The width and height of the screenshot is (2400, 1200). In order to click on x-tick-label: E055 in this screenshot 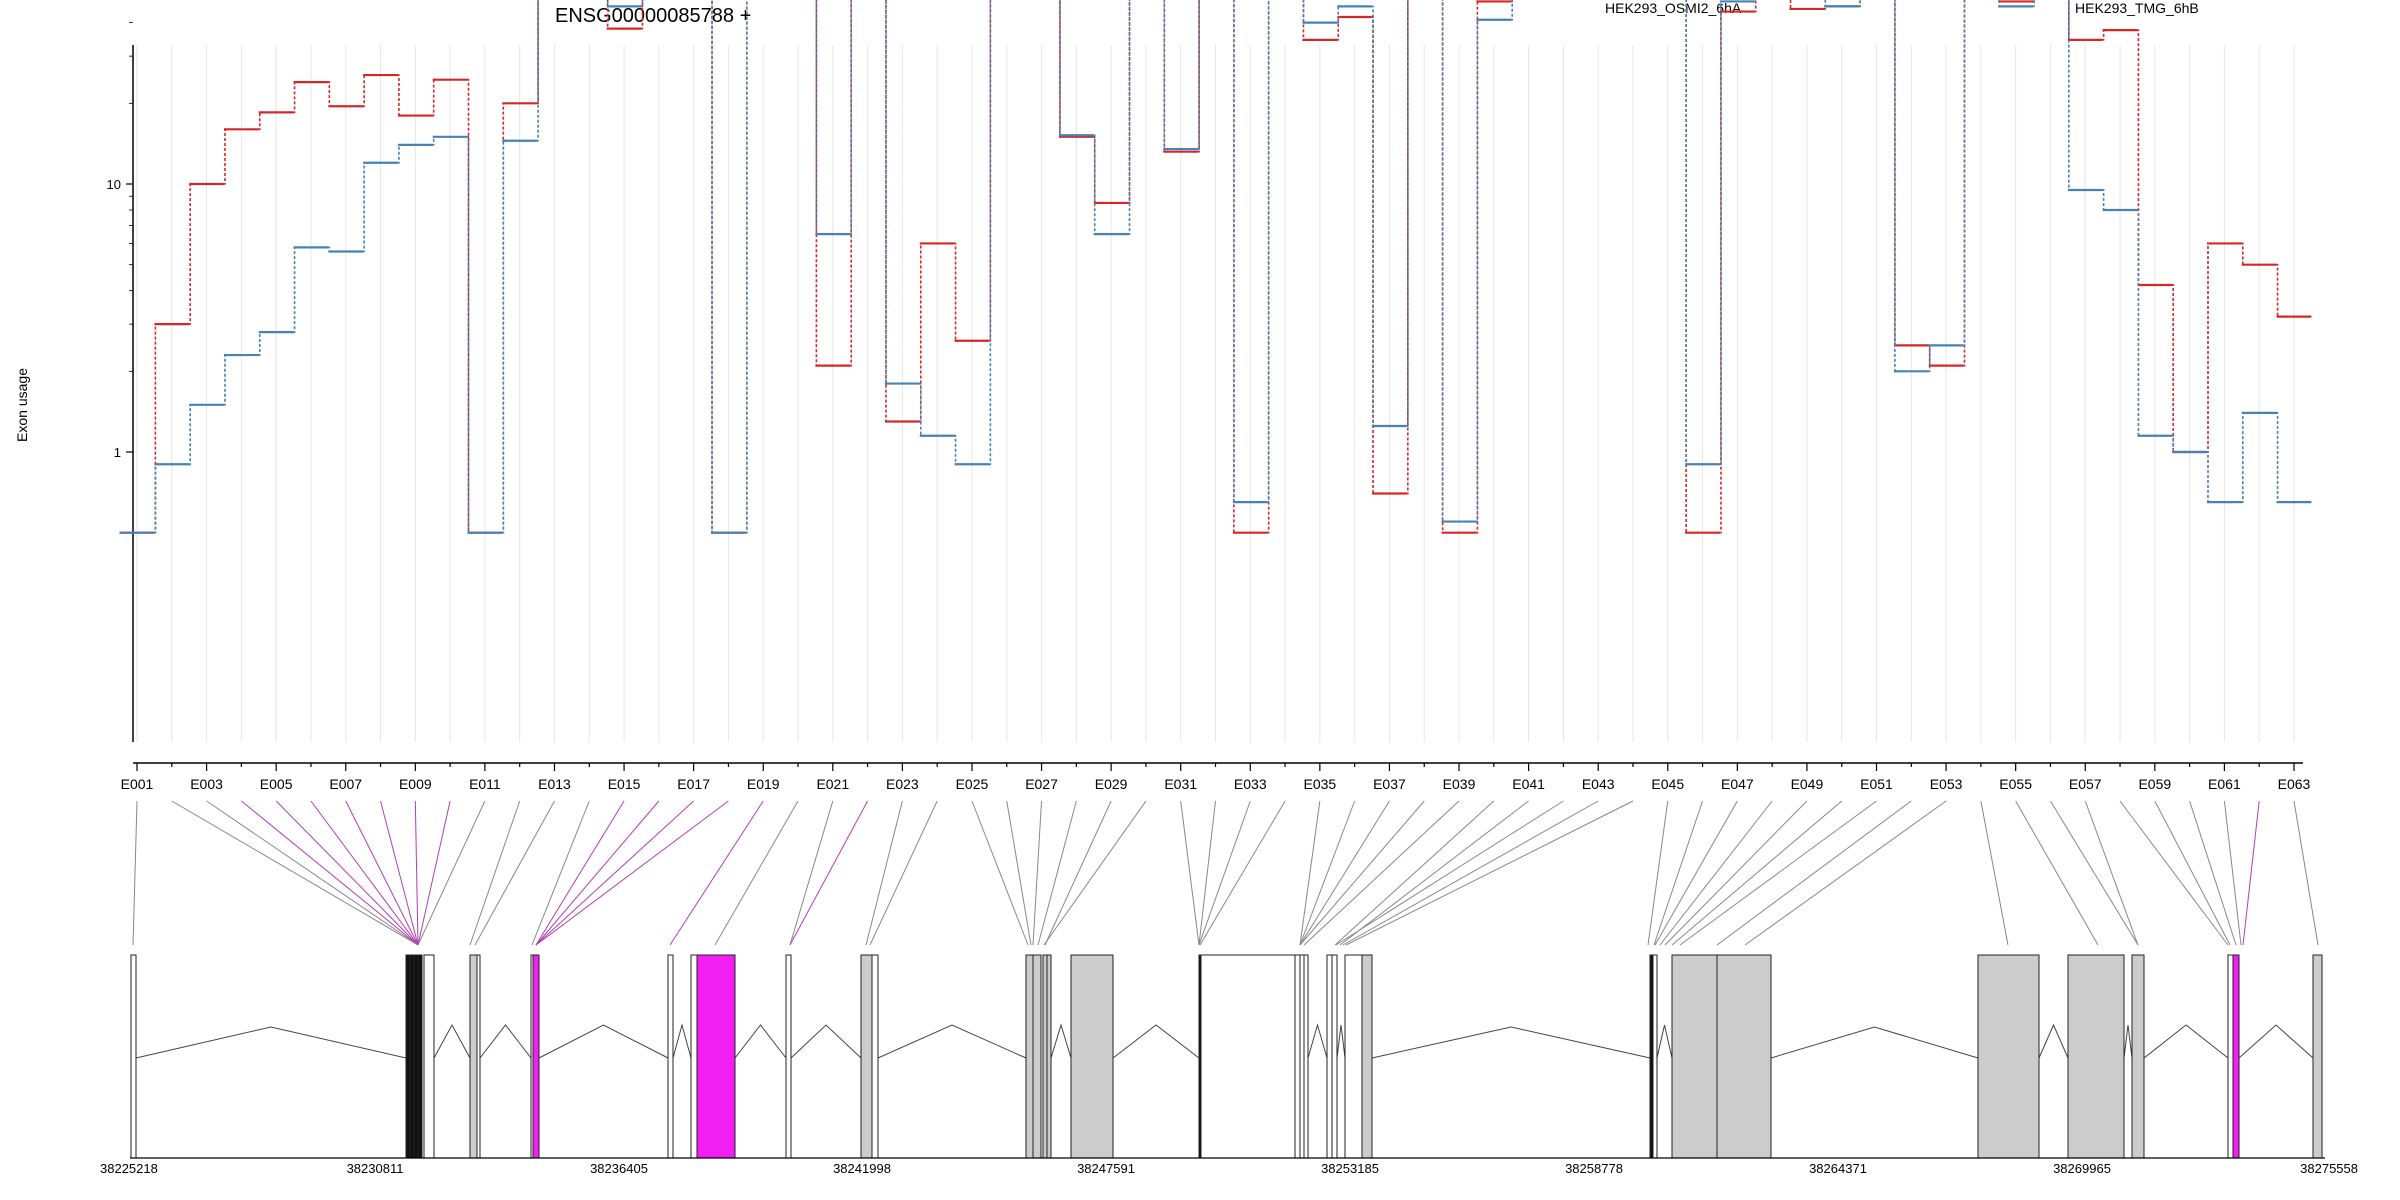, I will do `click(2015, 784)`.